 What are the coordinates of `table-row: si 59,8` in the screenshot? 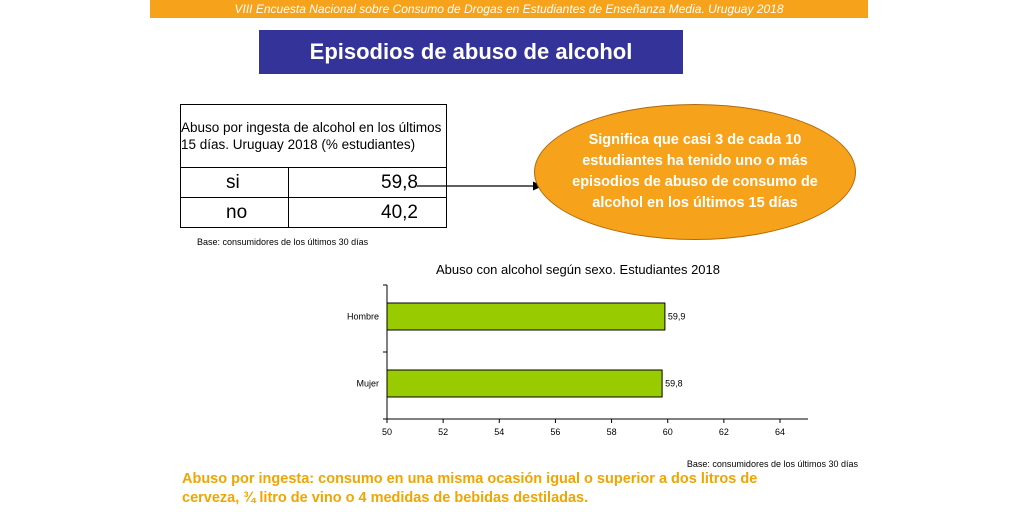 It's located at (313, 182).